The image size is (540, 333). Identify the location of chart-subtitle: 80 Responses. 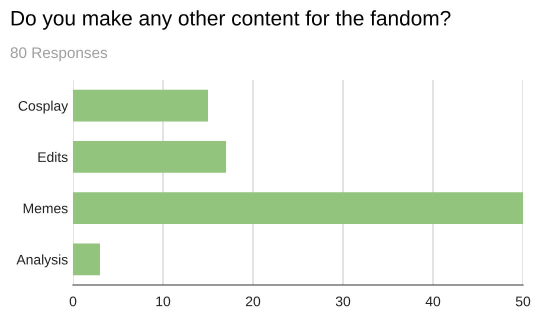
(59, 54).